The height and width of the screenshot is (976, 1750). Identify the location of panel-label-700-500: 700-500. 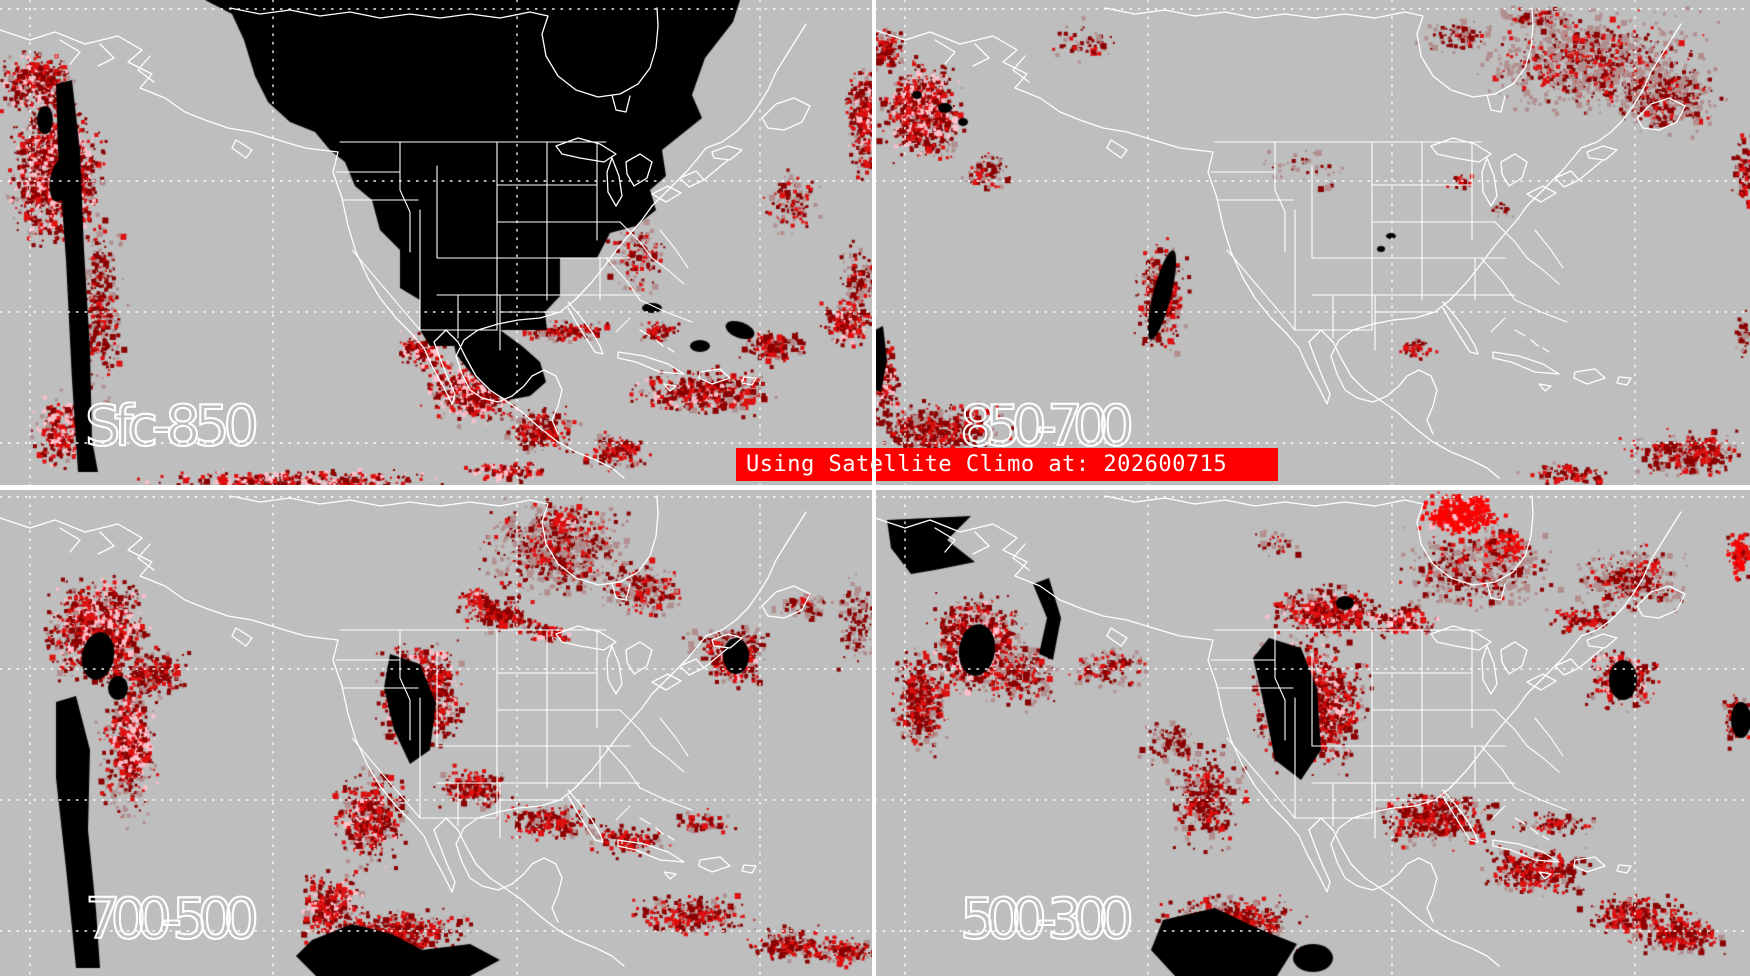
(172, 919).